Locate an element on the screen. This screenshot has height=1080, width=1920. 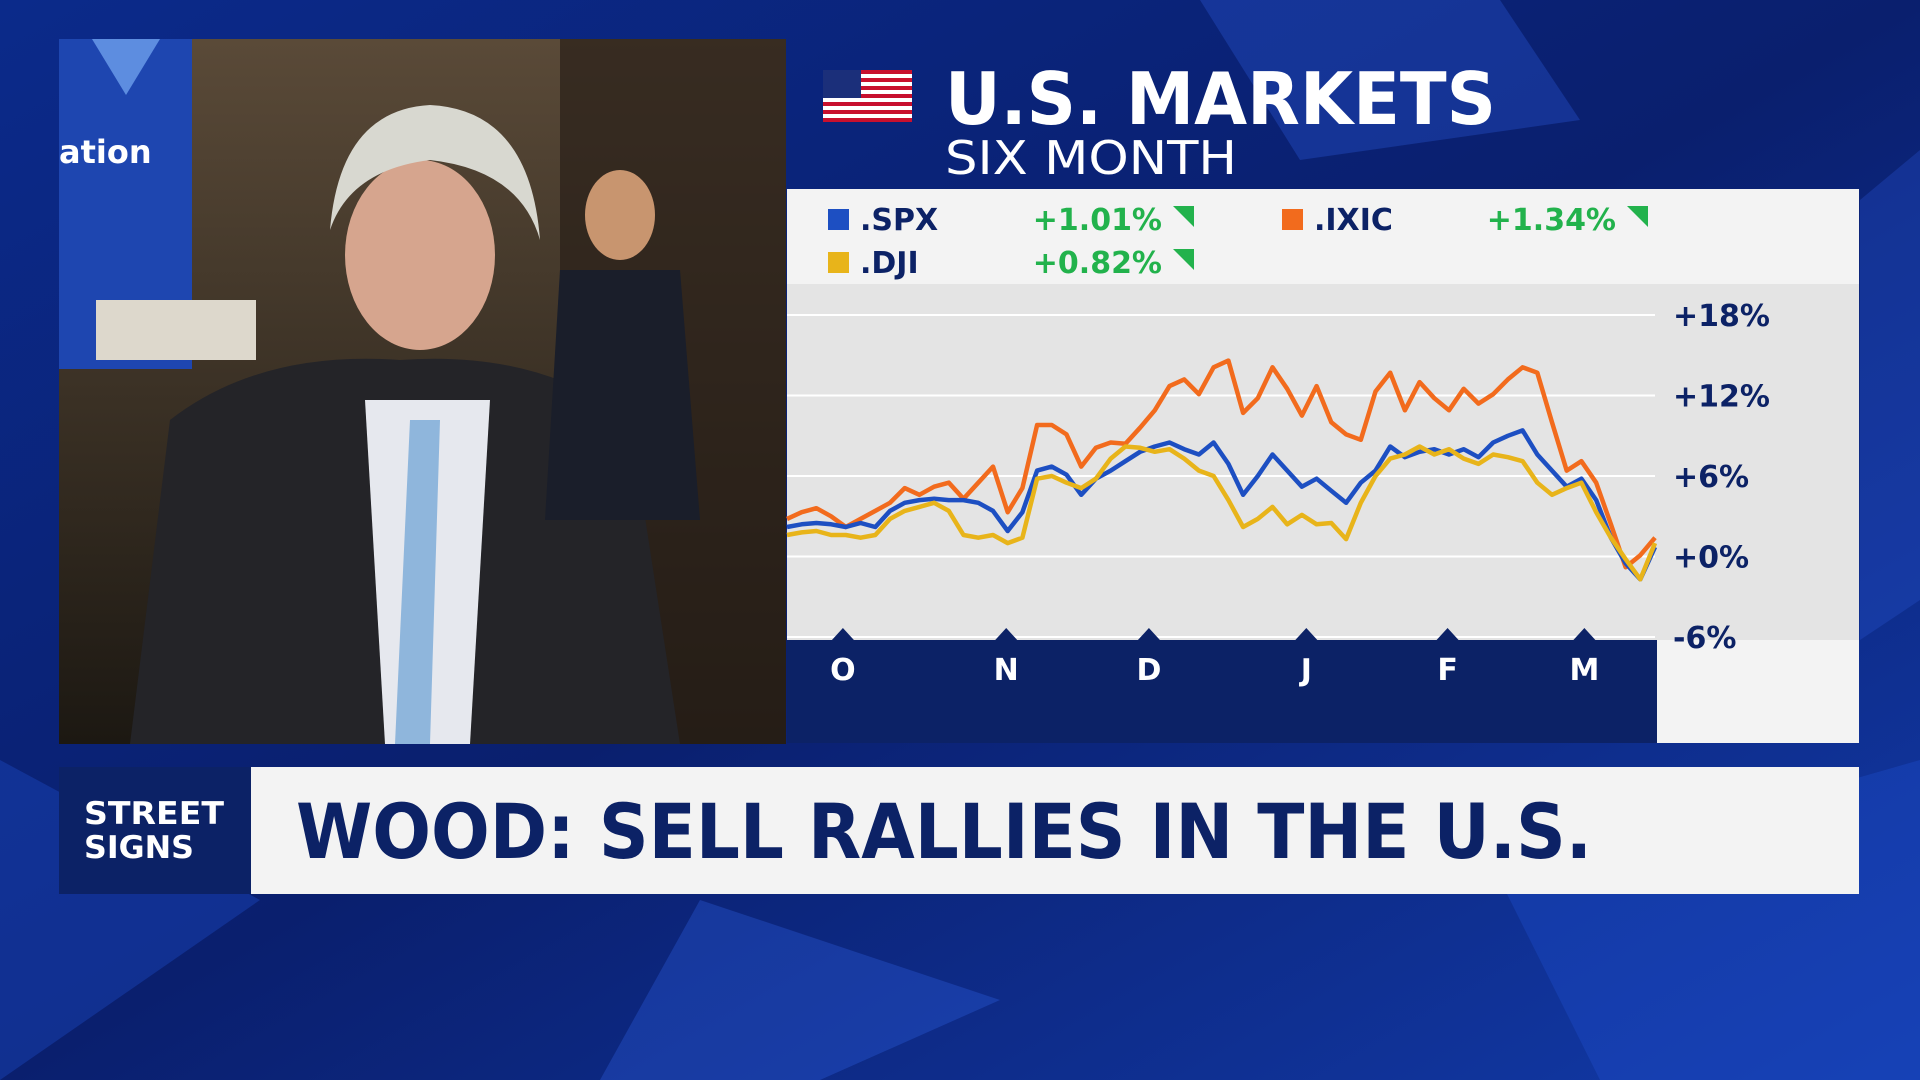
x-tick-label: D is located at coordinates (1148, 670).